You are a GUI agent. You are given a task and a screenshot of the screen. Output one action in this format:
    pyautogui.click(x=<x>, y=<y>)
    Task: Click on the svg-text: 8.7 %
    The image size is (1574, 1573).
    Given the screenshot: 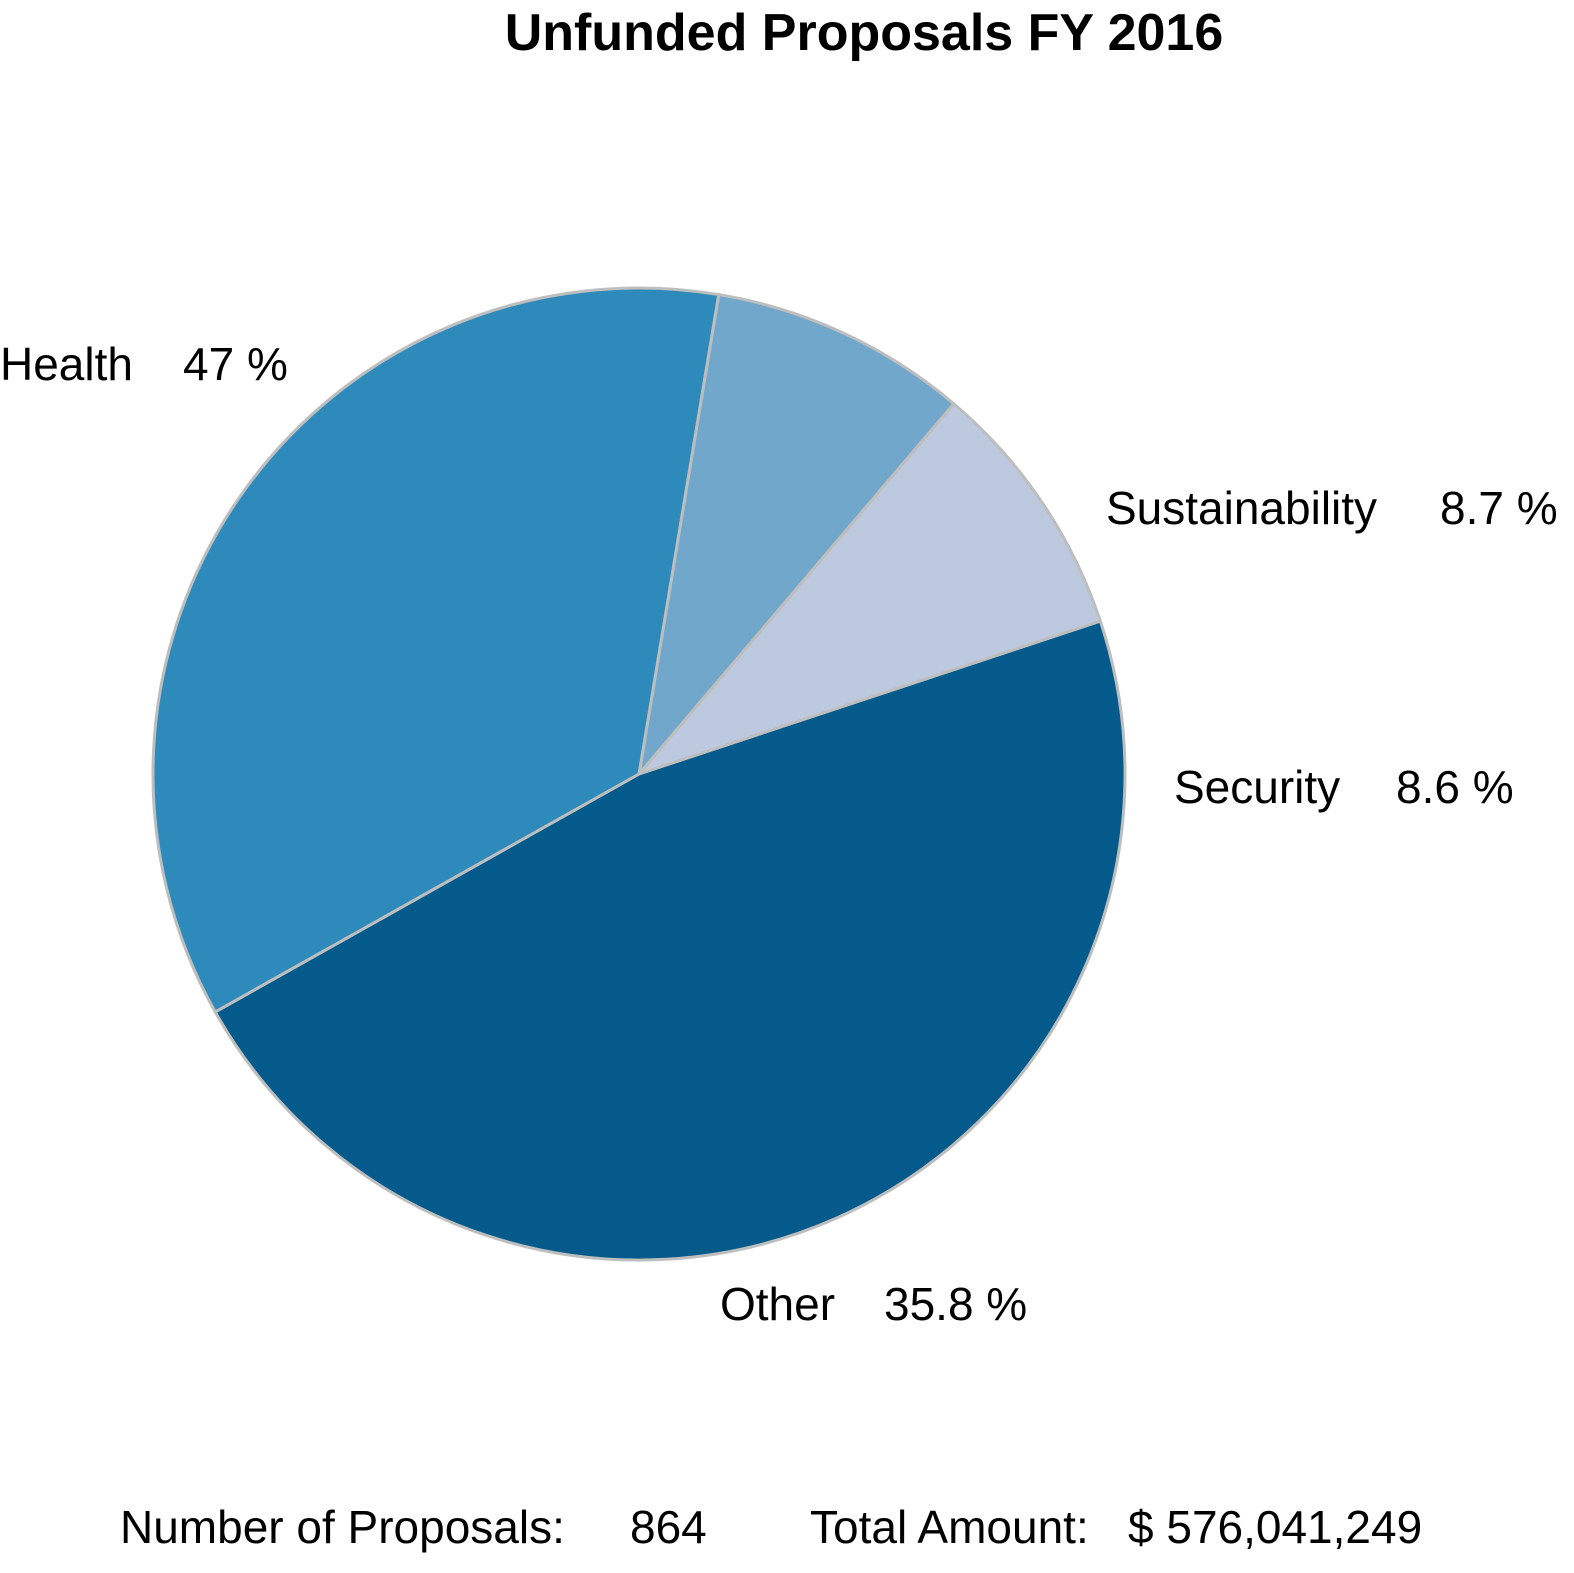 What is the action you would take?
    pyautogui.click(x=1499, y=508)
    